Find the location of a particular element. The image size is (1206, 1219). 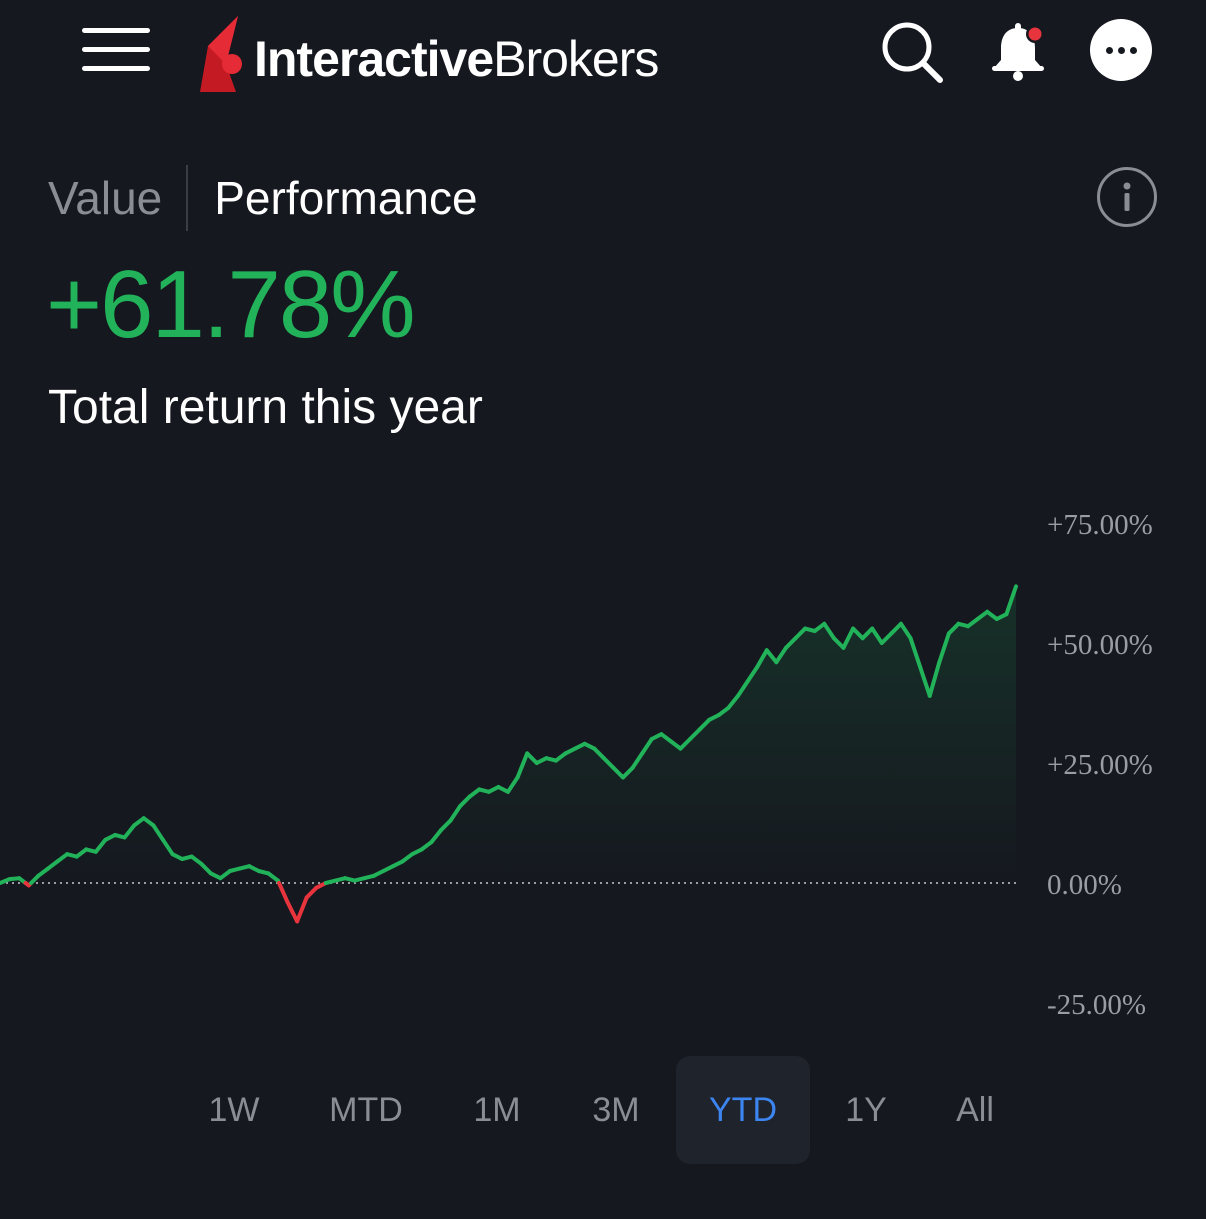

range-all-button: All is located at coordinates (975, 1109).